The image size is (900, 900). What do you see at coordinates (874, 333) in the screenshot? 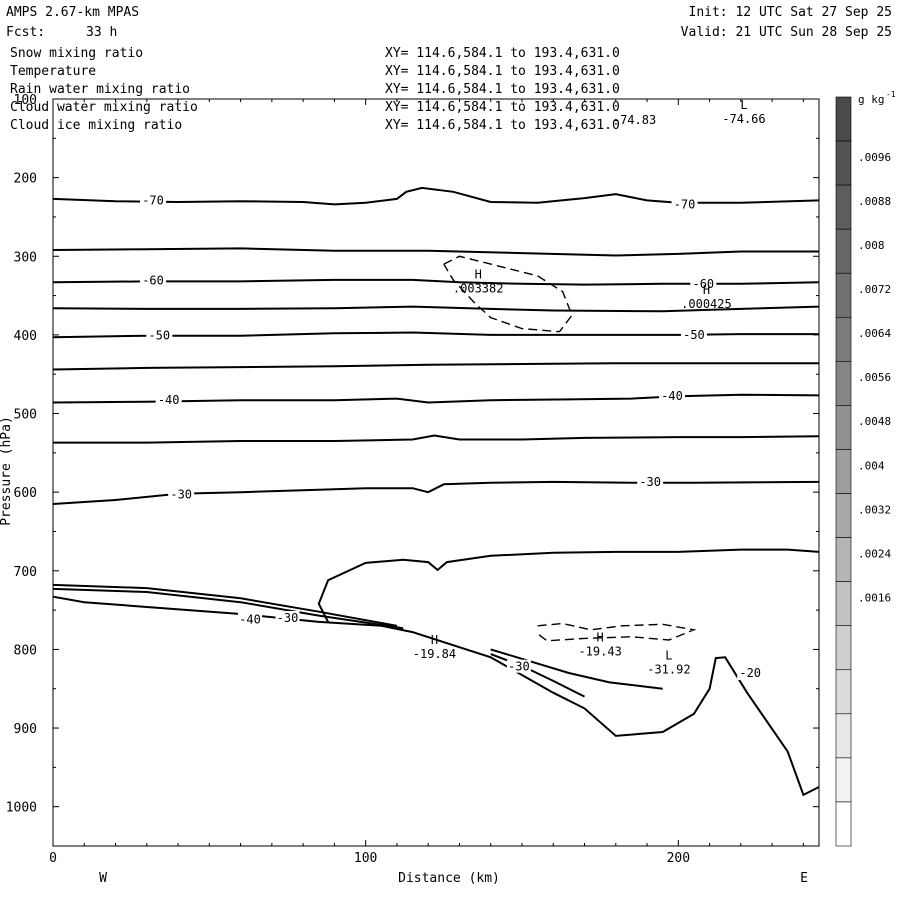
I see `colorbar-level-label: .0064` at bounding box center [874, 333].